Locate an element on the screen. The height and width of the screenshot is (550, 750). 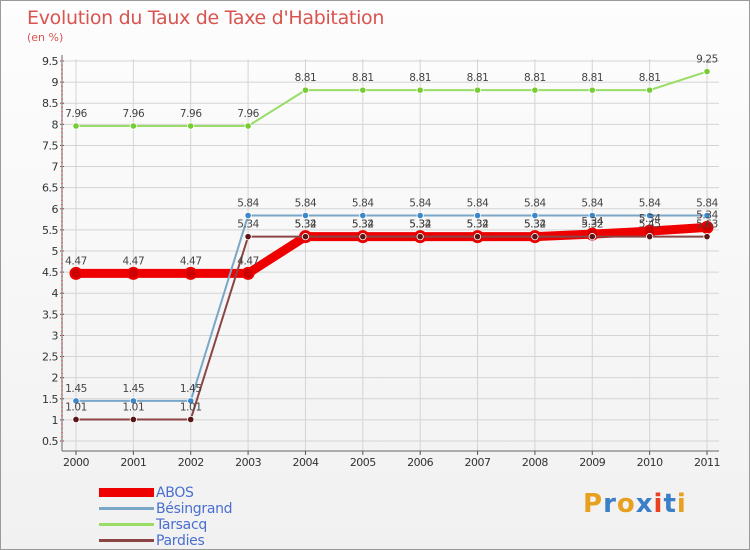
logo-letter: P is located at coordinates (593, 504).